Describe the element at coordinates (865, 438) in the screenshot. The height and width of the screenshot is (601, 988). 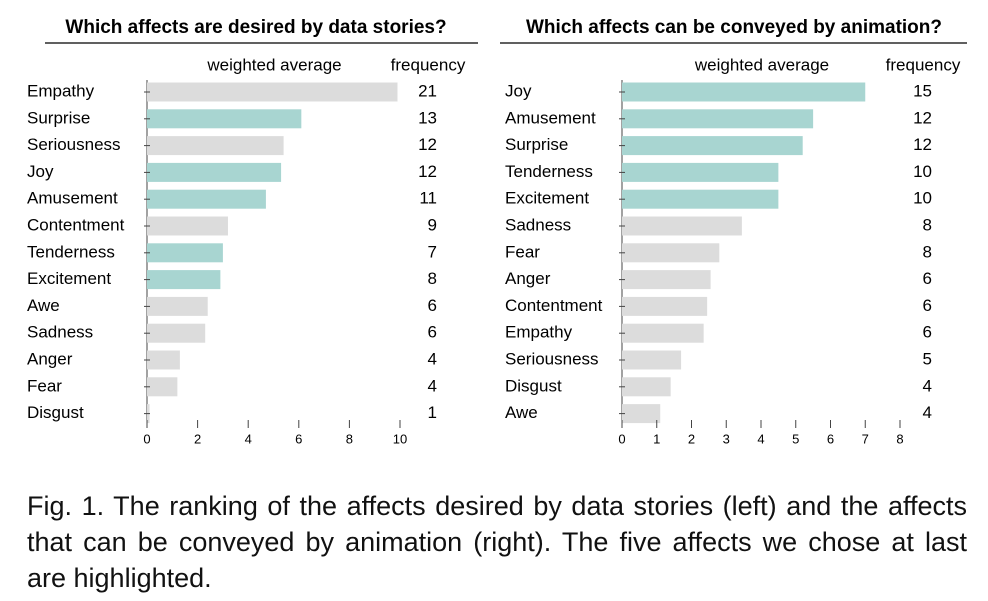
I see `x-tick-label: 7` at that location.